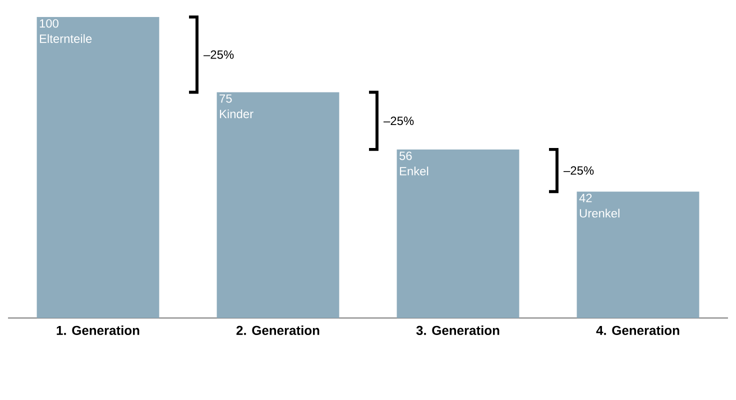 The height and width of the screenshot is (400, 736). What do you see at coordinates (600, 213) in the screenshot?
I see `annotation: Urenkel` at bounding box center [600, 213].